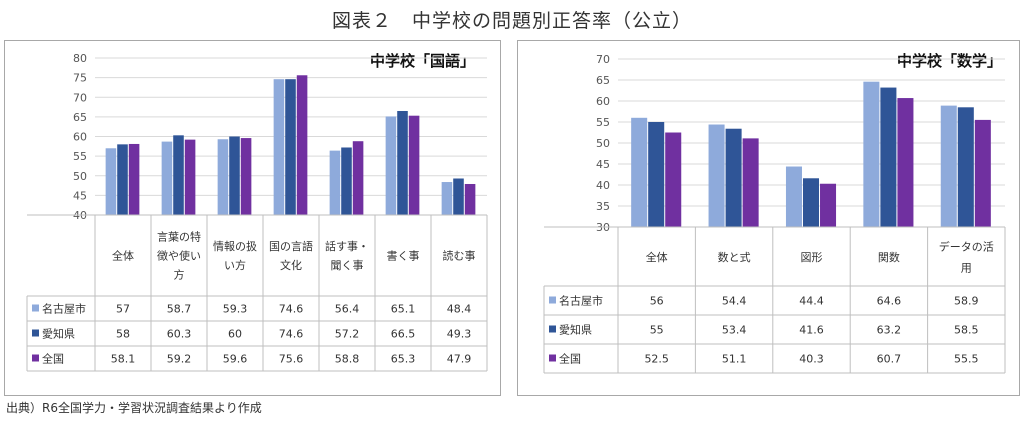  I want to click on y-tick-label: 80, so click(80, 58).